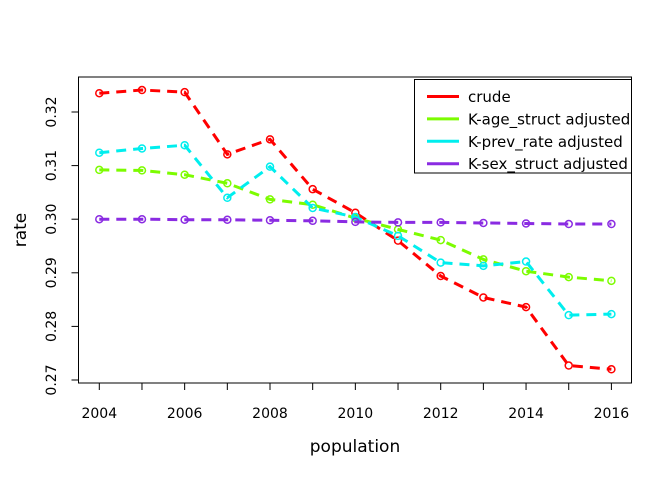 This screenshot has width=672, height=480. Describe the element at coordinates (52, 219) in the screenshot. I see `y-tick-label: 0.30` at that location.